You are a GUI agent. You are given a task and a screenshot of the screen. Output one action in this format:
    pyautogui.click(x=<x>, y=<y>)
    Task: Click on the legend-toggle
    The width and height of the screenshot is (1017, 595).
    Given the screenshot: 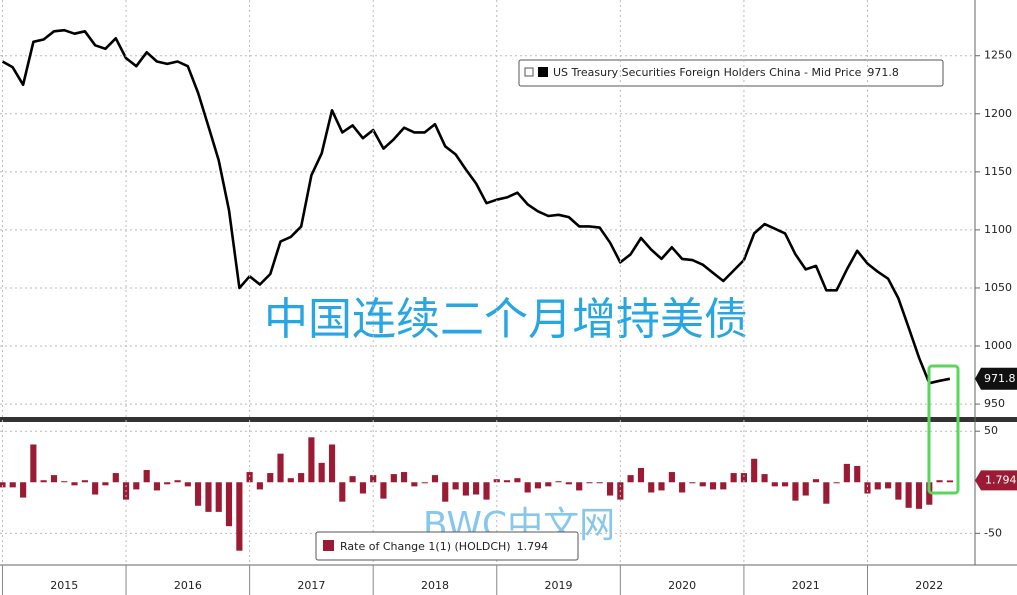 What is the action you would take?
    pyautogui.click(x=529, y=72)
    